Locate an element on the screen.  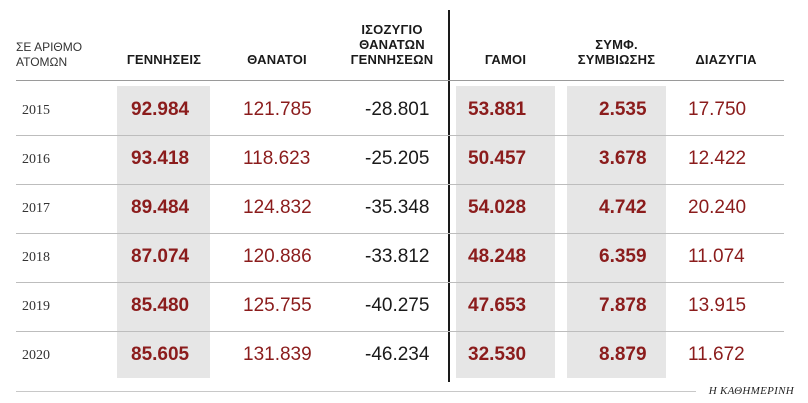
deaths-cell: 120.886 is located at coordinates (277, 256).